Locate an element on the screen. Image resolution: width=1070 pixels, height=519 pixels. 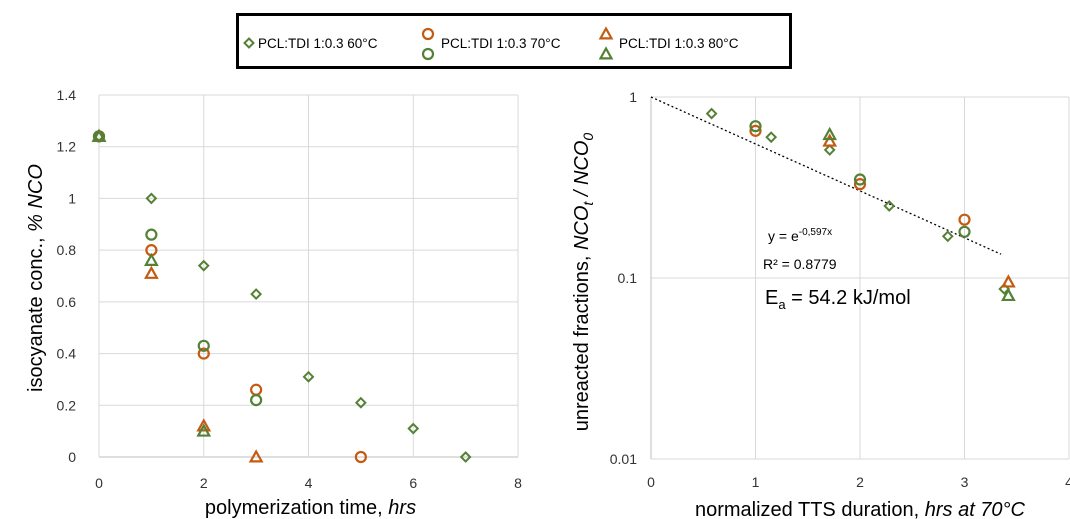
legend-marker-triangle-orange is located at coordinates (606, 33).